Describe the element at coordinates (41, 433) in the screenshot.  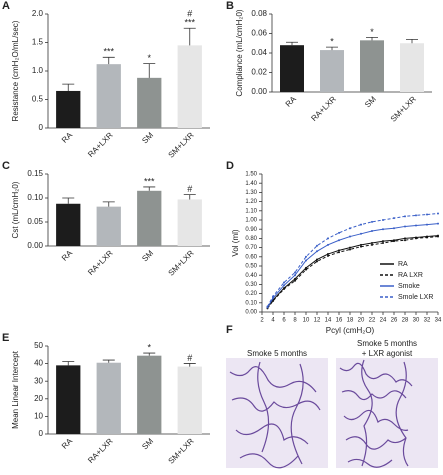
I see `y-tick-label: 0` at that location.